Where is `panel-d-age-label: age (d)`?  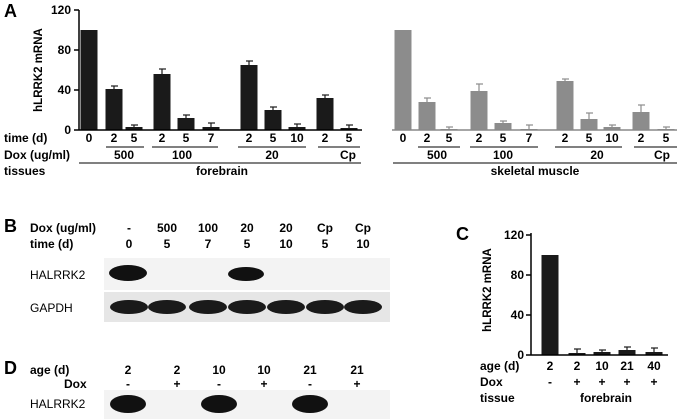 panel-d-age-label: age (d) is located at coordinates (49, 370).